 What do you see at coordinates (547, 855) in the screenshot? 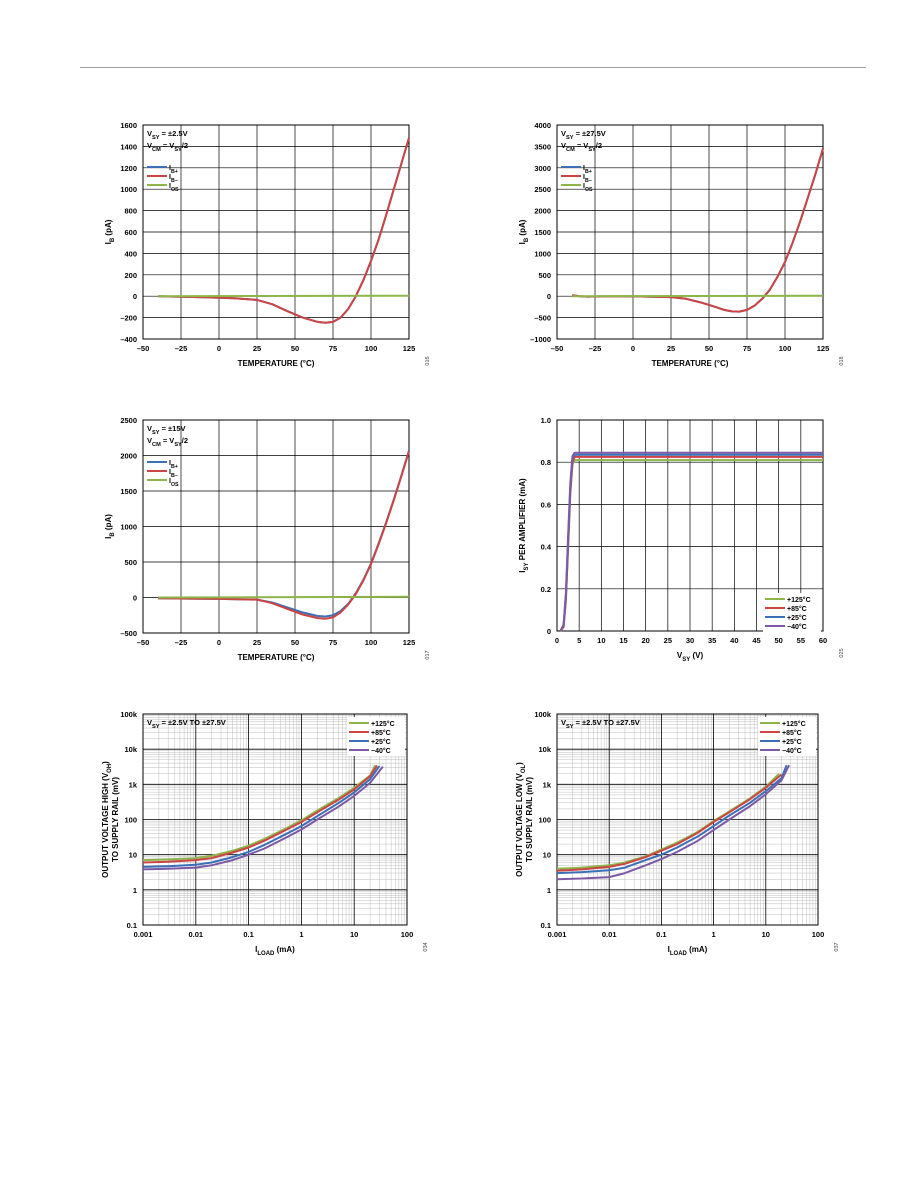
I see `y-tick-label: 10` at bounding box center [547, 855].